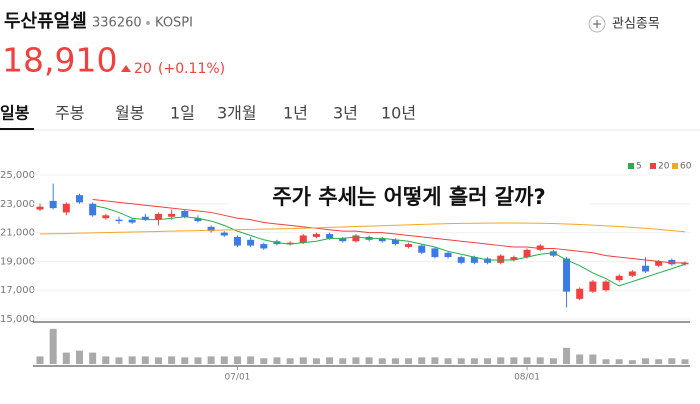 The width and height of the screenshot is (700, 404). What do you see at coordinates (59, 60) in the screenshot?
I see `current-price: 18,910` at bounding box center [59, 60].